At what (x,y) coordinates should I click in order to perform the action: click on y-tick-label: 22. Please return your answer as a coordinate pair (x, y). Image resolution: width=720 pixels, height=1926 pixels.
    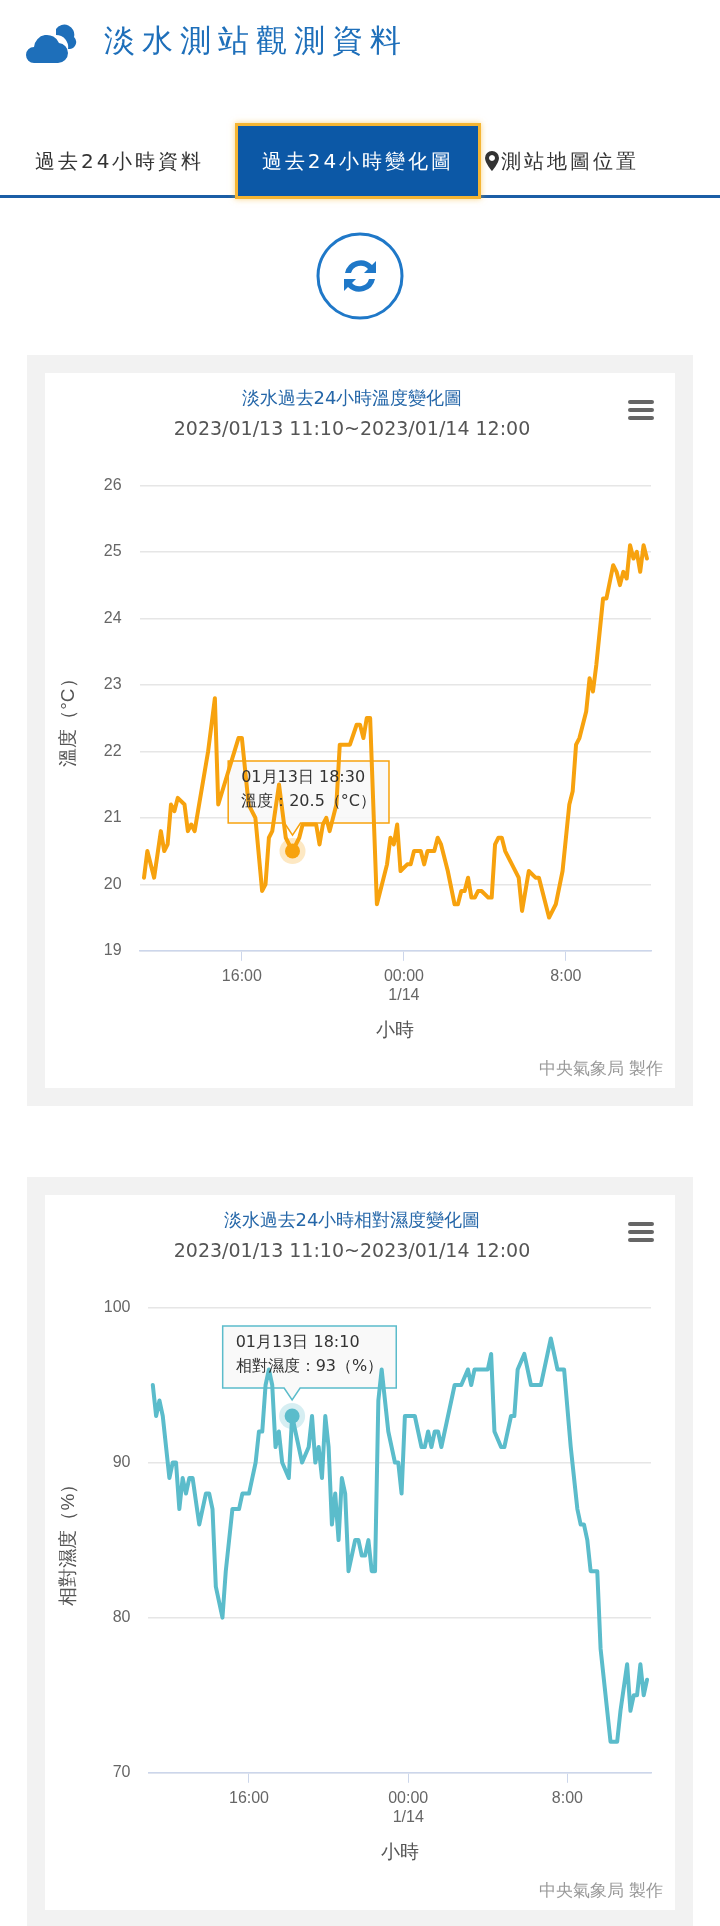
    Looking at the image, I should click on (112, 750).